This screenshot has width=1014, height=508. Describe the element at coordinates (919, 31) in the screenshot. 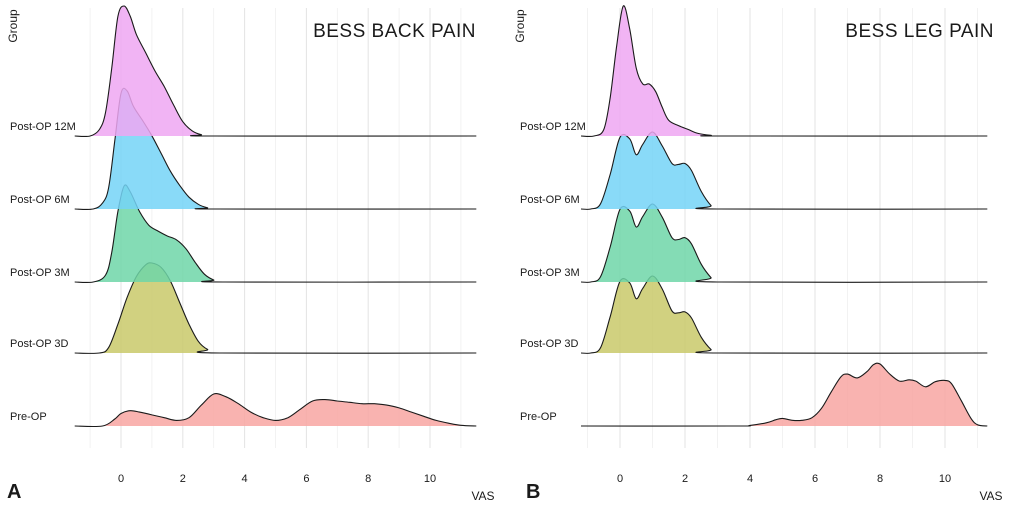

I see `chart-title-leg-pain: BESS LEG PAIN` at that location.